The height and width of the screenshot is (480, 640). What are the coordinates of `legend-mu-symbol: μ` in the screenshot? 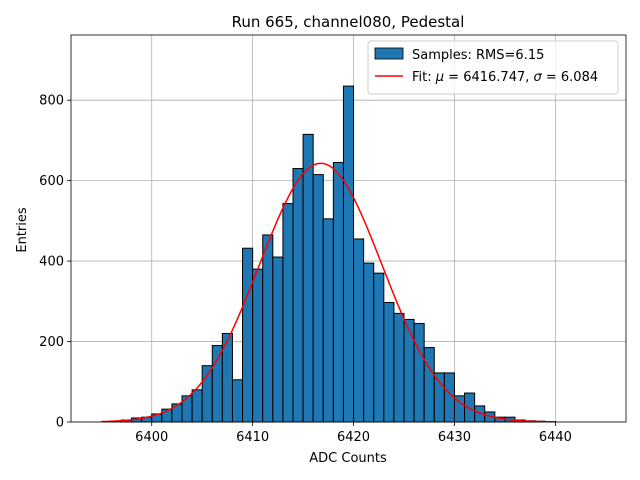 It's located at (439, 77).